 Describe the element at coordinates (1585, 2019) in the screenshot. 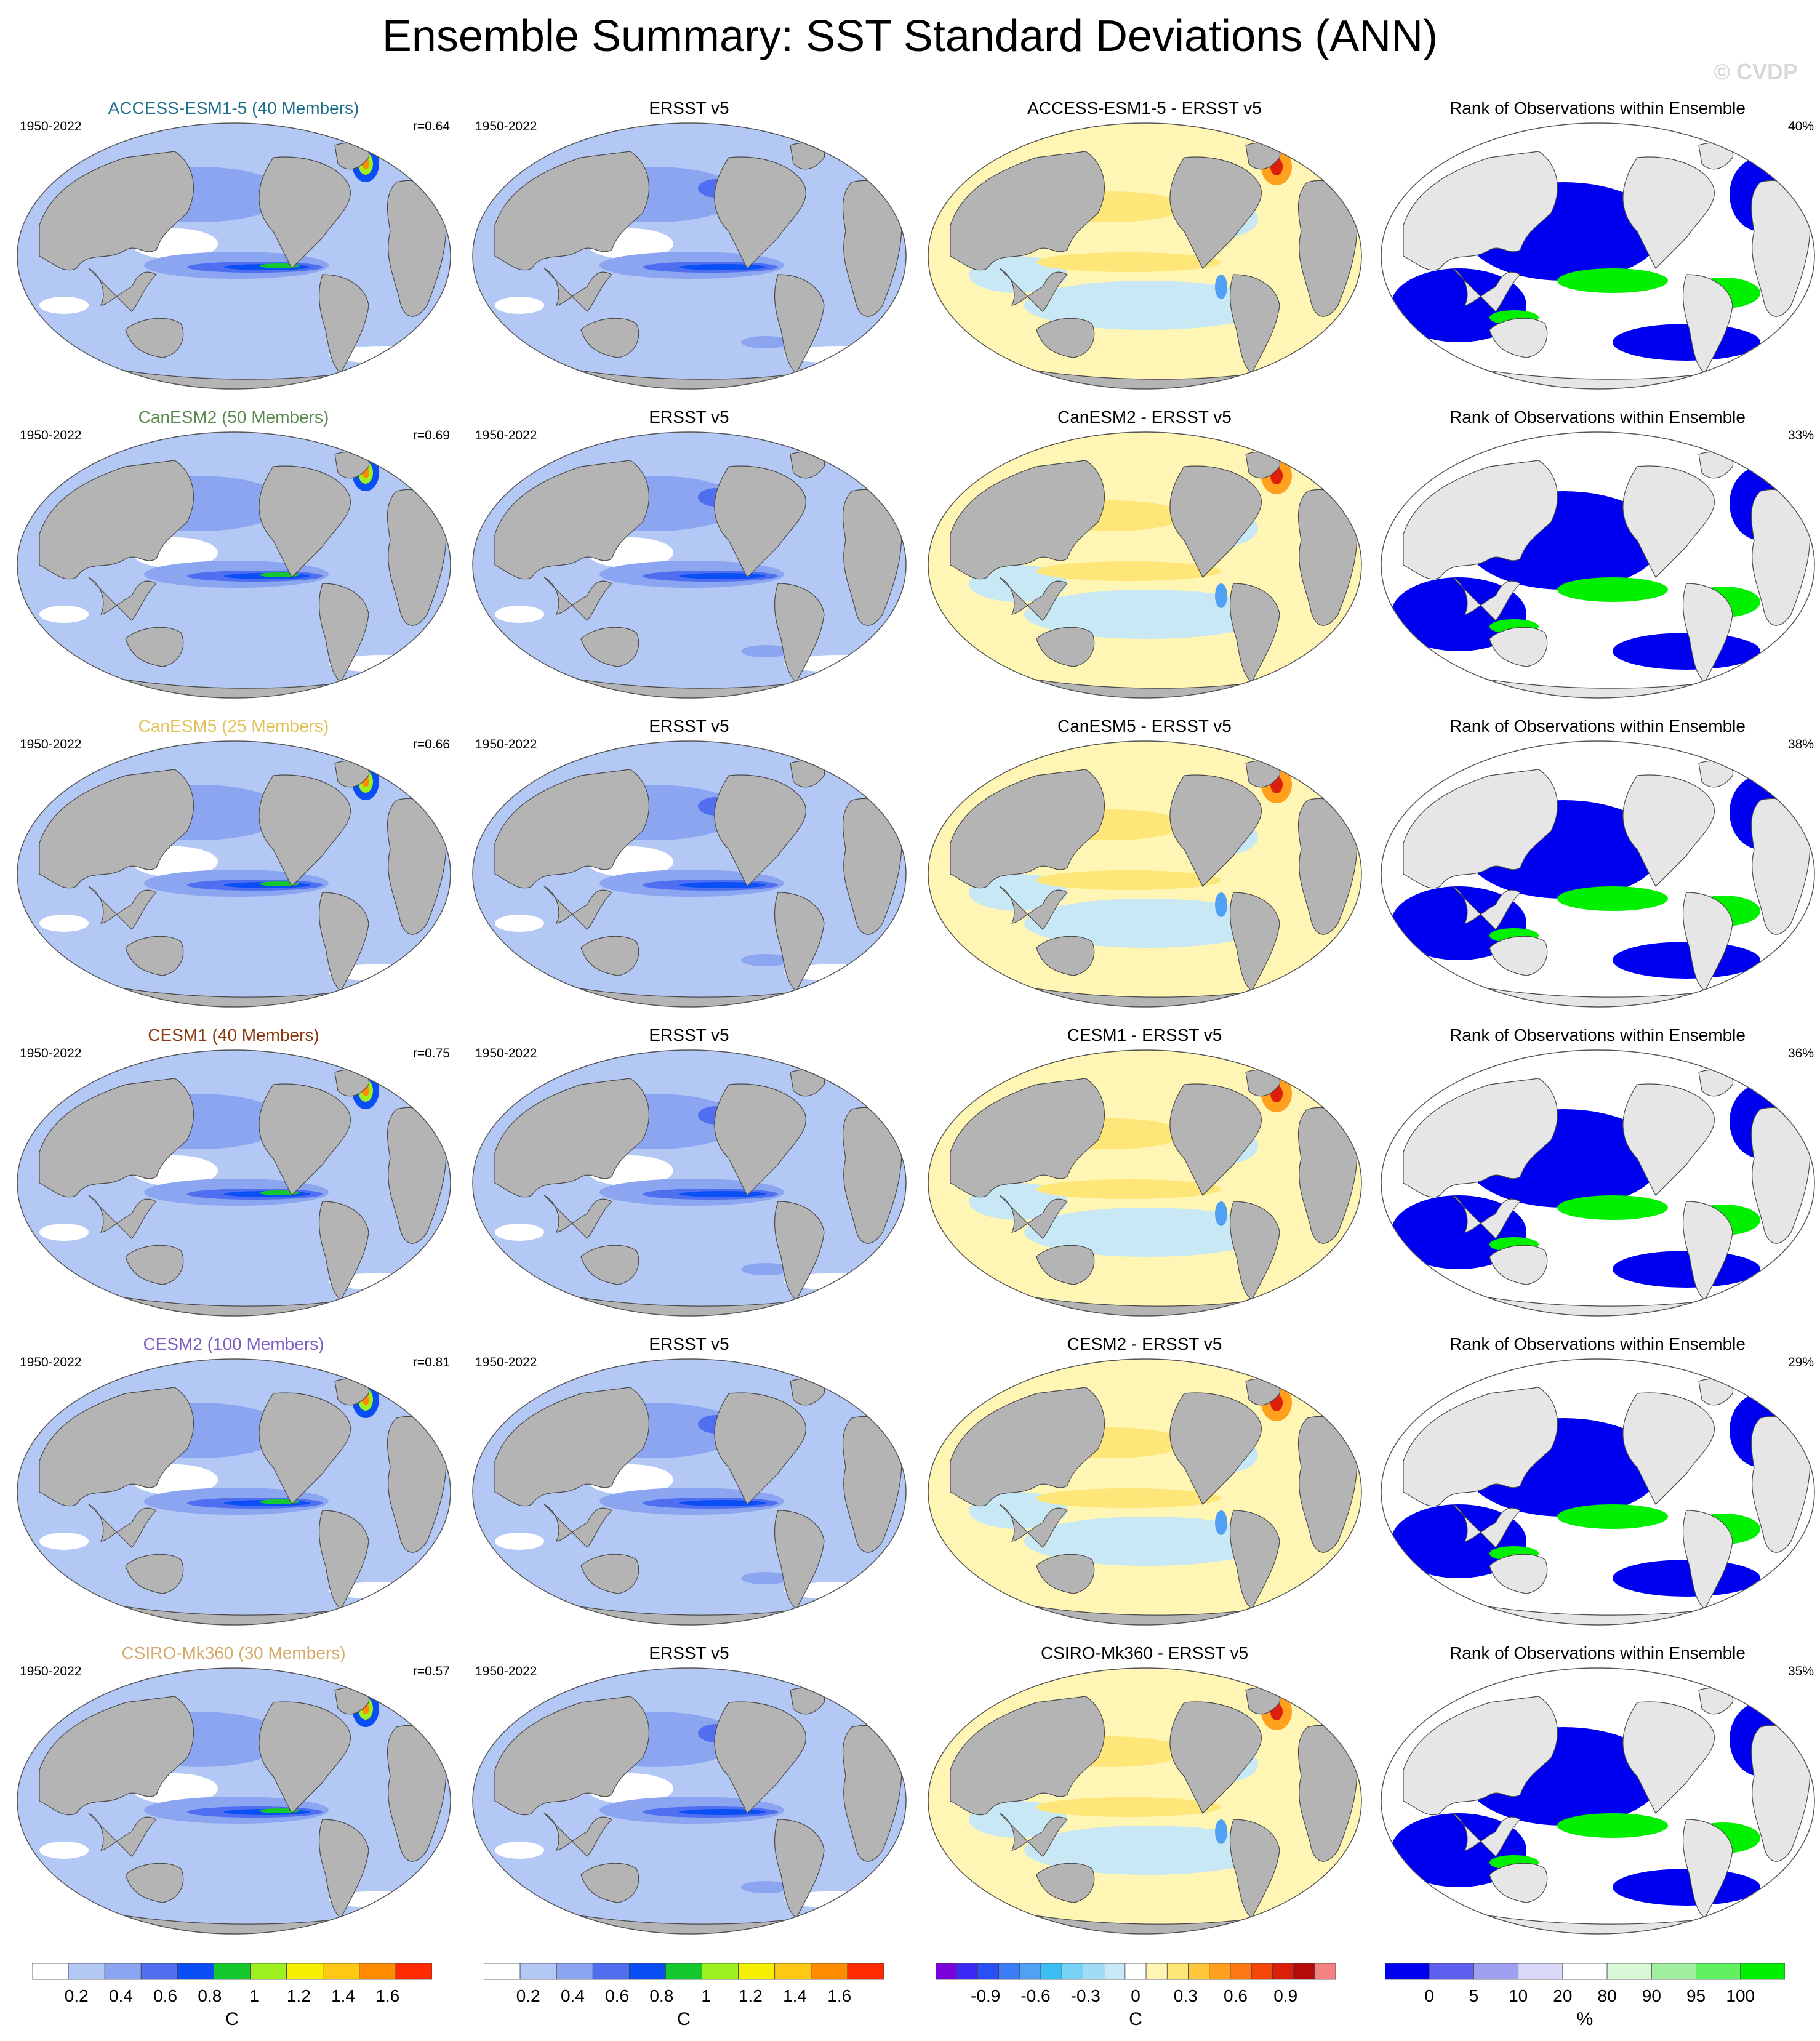

I see `colorbar-unit: %` at that location.